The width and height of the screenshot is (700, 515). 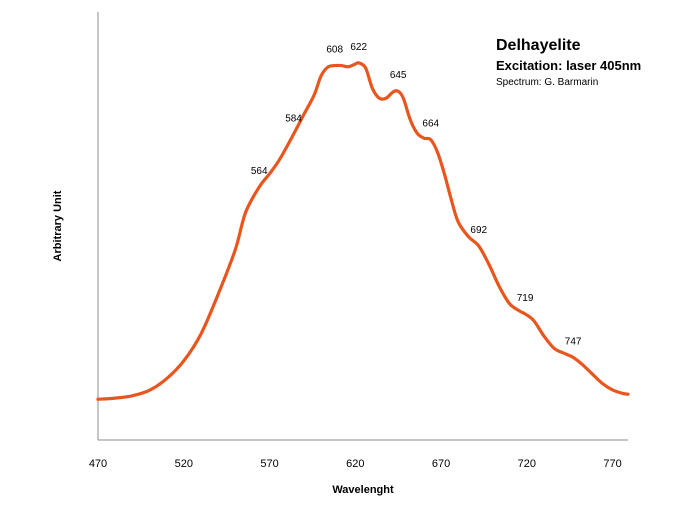 What do you see at coordinates (358, 47) in the screenshot?
I see `peak-label: 622` at bounding box center [358, 47].